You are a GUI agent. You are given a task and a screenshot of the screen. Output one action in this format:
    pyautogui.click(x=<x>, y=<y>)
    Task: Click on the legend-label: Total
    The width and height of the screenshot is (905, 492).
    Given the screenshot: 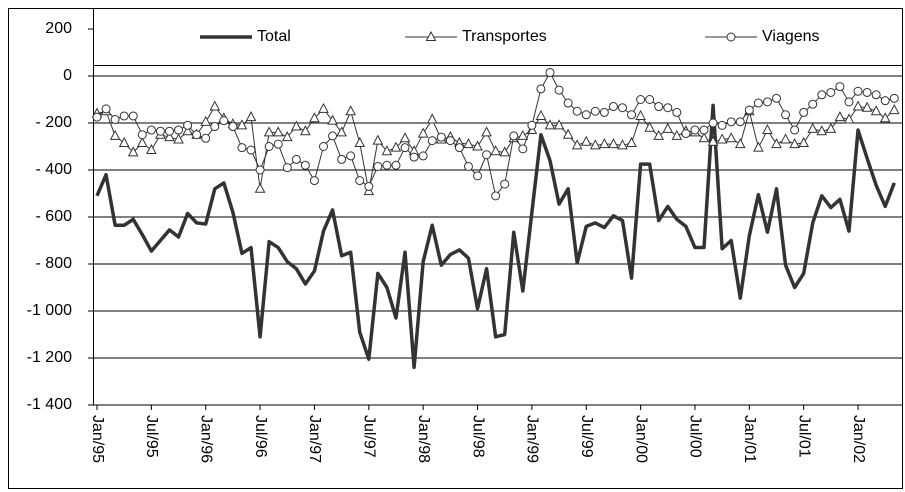 What is the action you would take?
    pyautogui.click(x=274, y=36)
    